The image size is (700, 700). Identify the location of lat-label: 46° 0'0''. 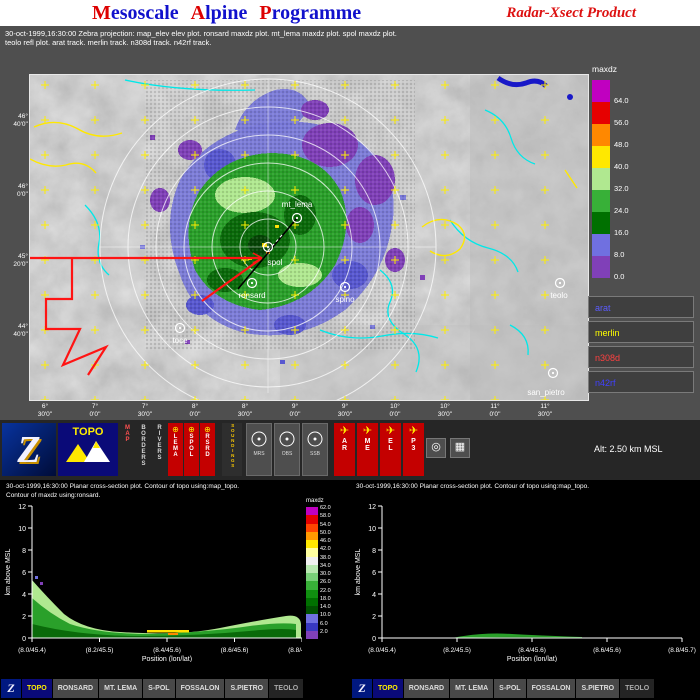
(22, 190).